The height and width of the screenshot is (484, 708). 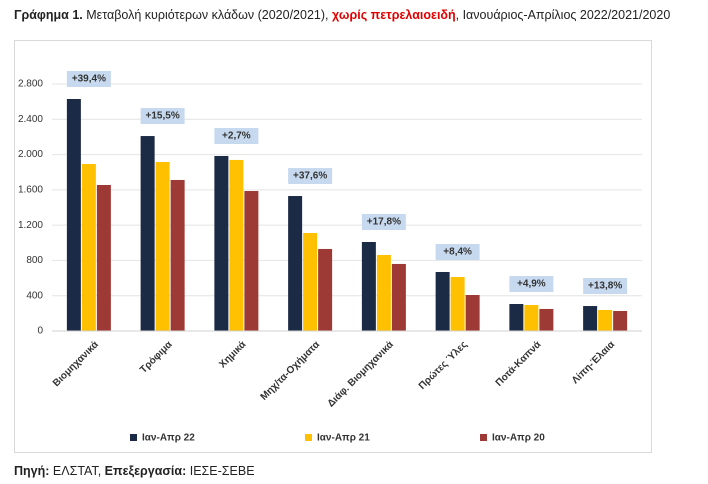 What do you see at coordinates (222, 471) in the screenshot?
I see `source-text: ΙΕΣΕ-ΣΕΒΕ` at bounding box center [222, 471].